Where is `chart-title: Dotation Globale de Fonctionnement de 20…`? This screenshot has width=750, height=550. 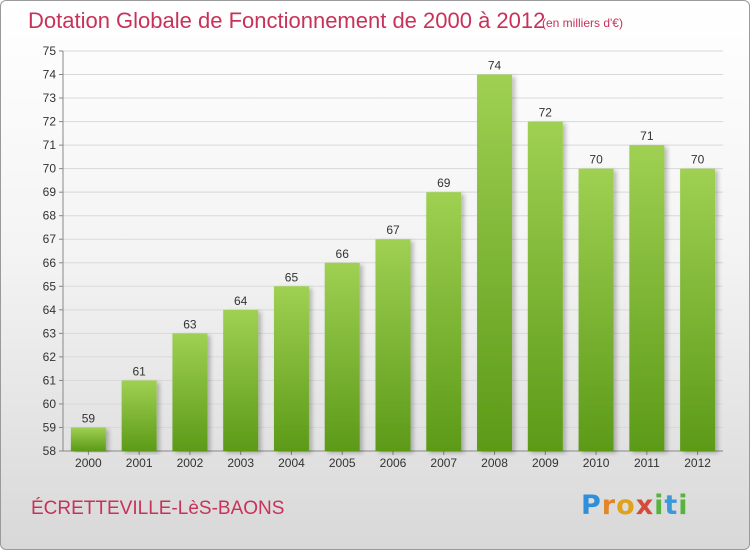 chart-title: Dotation Globale de Fonctionnement de 20… is located at coordinates (287, 20).